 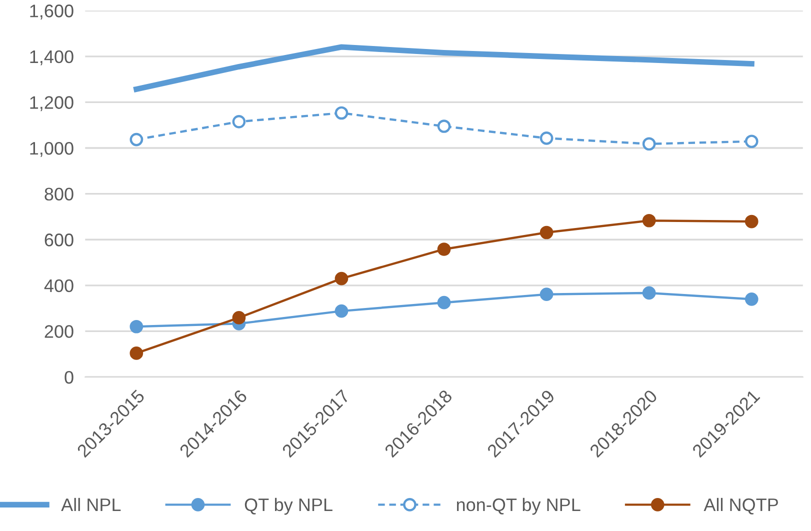 I want to click on y-tick-label: 1,400, so click(x=52, y=58).